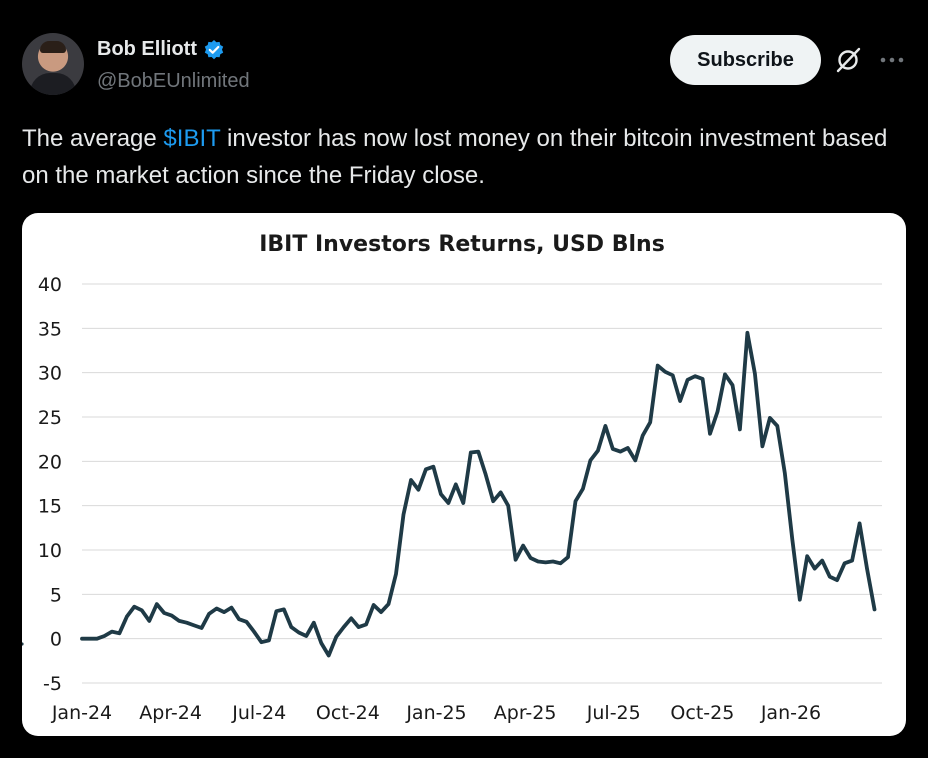 The width and height of the screenshot is (928, 758). I want to click on x-tick-label: Jan-26, so click(790, 713).